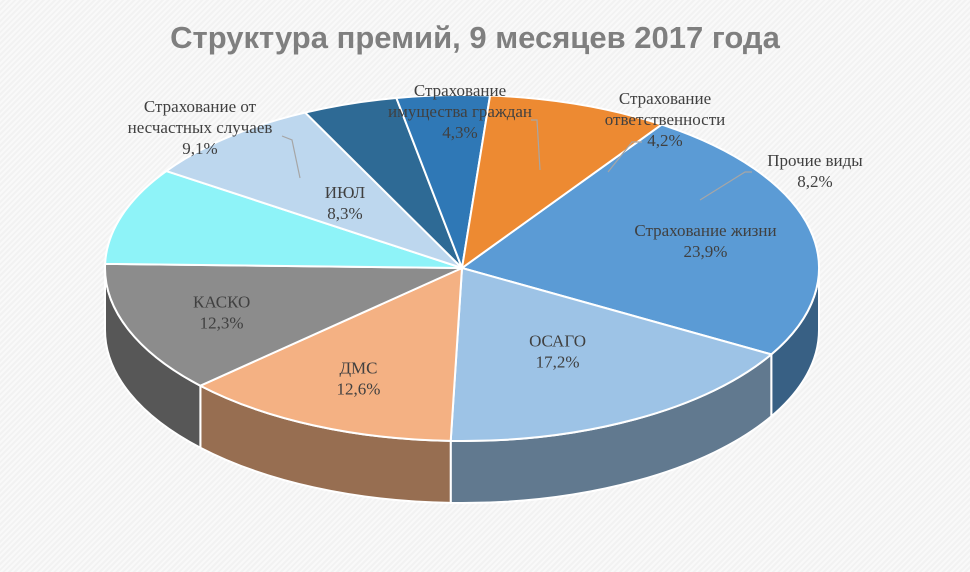 Image resolution: width=970 pixels, height=572 pixels. Describe the element at coordinates (359, 379) in the screenshot. I see `slice-label-2: ДМС 12,6%` at that location.